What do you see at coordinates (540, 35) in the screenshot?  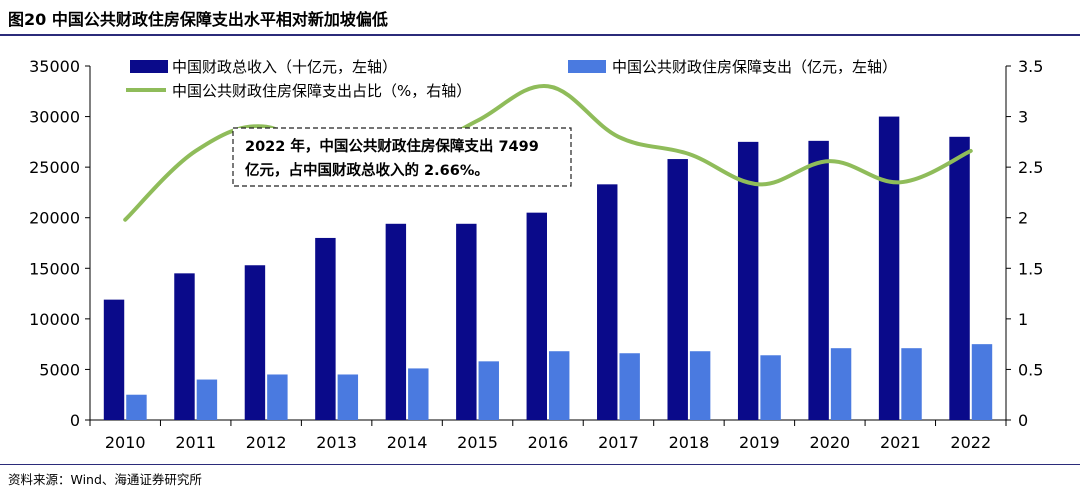 I see `title-rule` at bounding box center [540, 35].